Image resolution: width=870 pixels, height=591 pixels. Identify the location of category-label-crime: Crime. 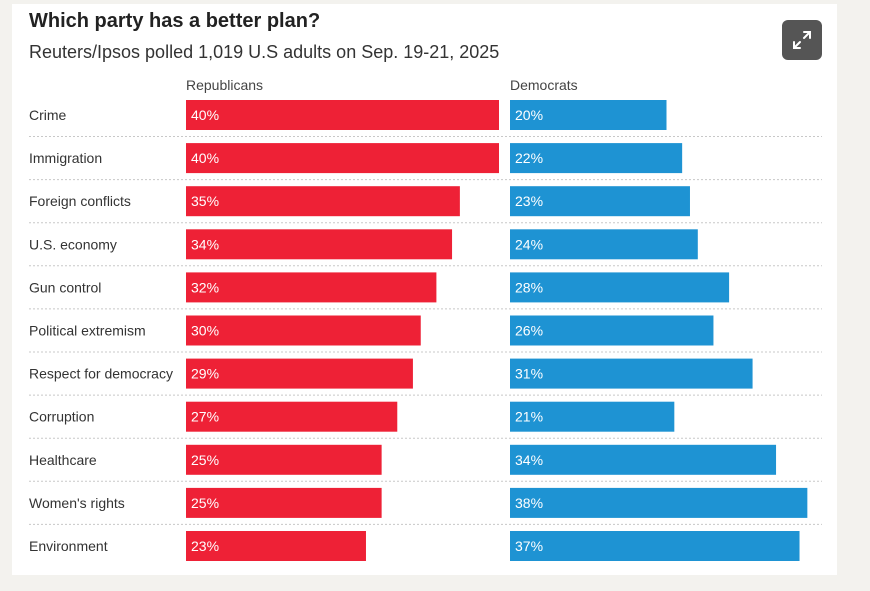
(48, 115).